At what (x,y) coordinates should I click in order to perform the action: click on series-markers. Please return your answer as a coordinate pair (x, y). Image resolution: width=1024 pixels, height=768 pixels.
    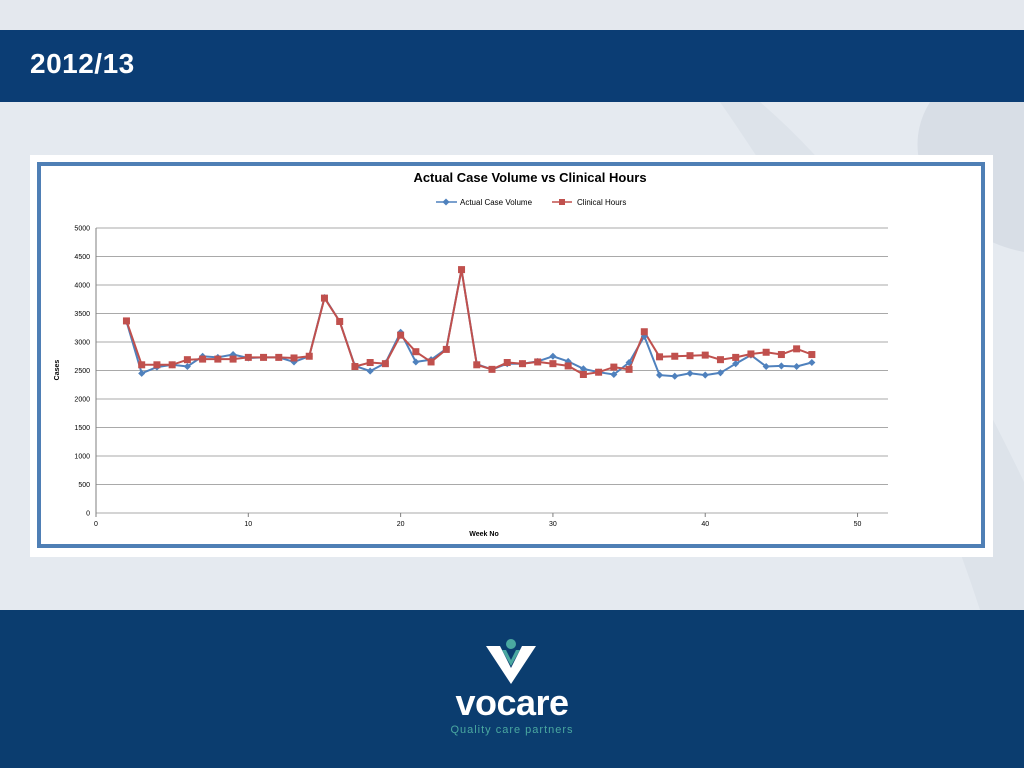
    Looking at the image, I should click on (469, 323).